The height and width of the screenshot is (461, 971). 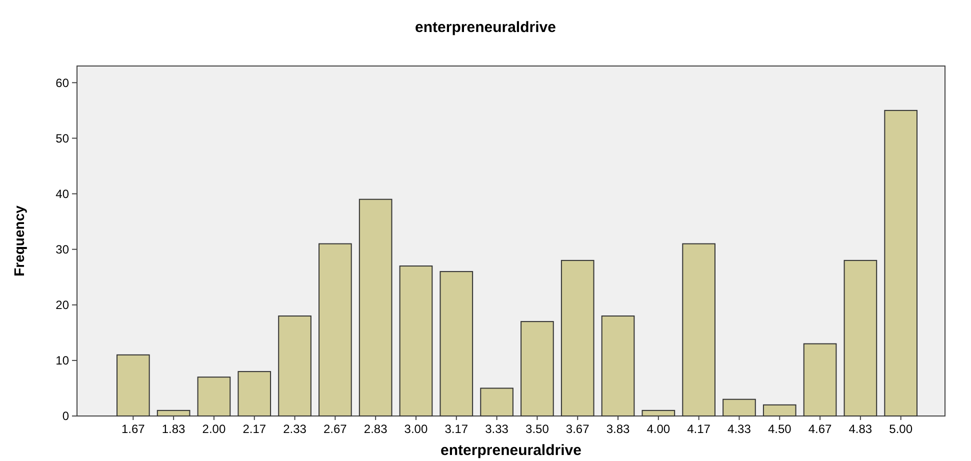 What do you see at coordinates (63, 249) in the screenshot?
I see `y-tick-label: 30` at bounding box center [63, 249].